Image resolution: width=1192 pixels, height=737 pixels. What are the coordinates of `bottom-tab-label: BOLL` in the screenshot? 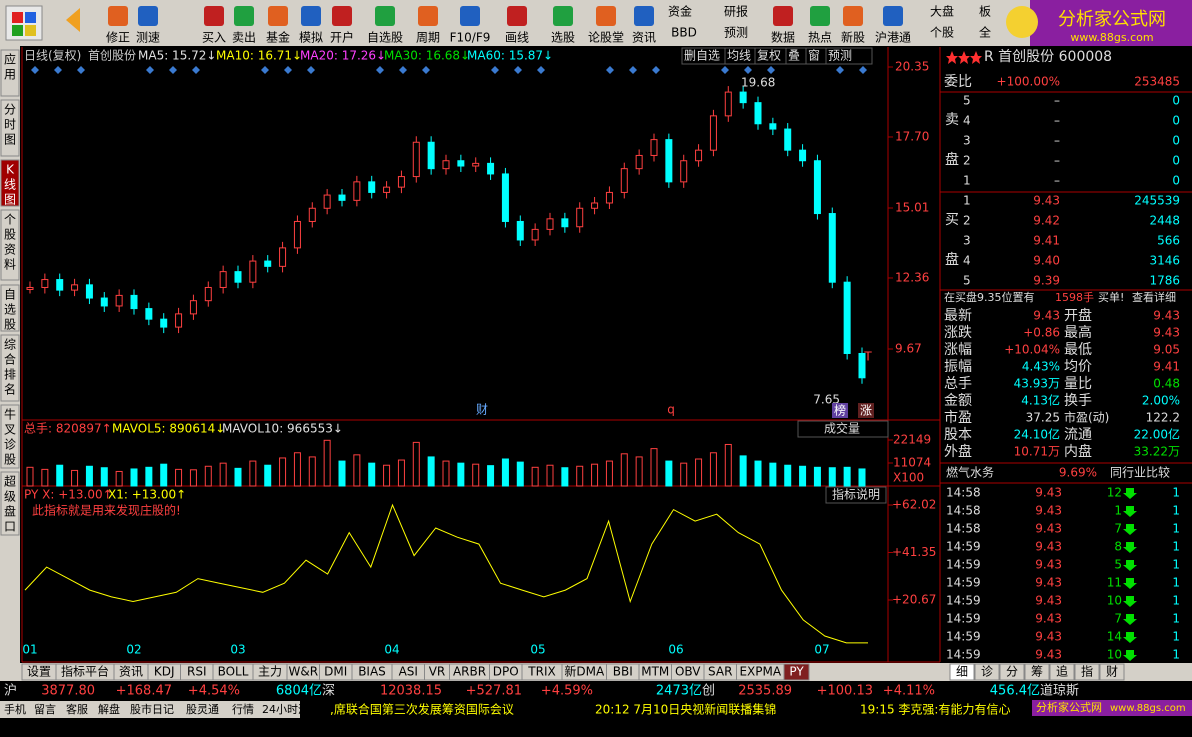 It's located at (233, 672).